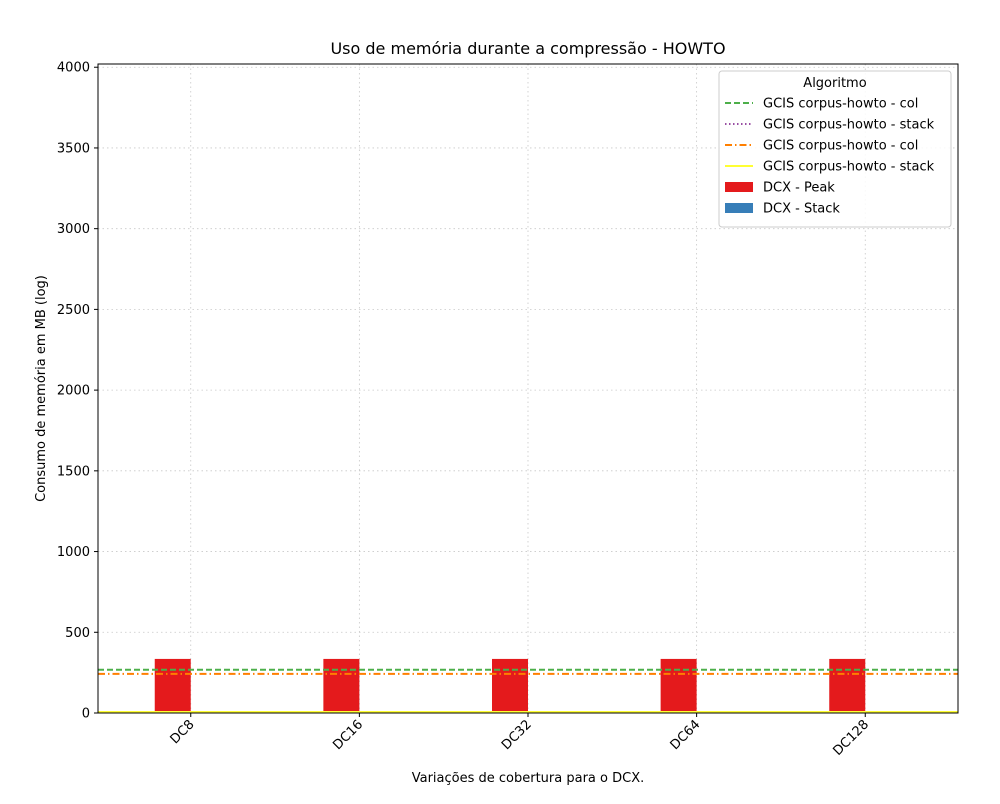 The image size is (1000, 804). Describe the element at coordinates (73, 552) in the screenshot. I see `y-tick-label: 1000` at that location.